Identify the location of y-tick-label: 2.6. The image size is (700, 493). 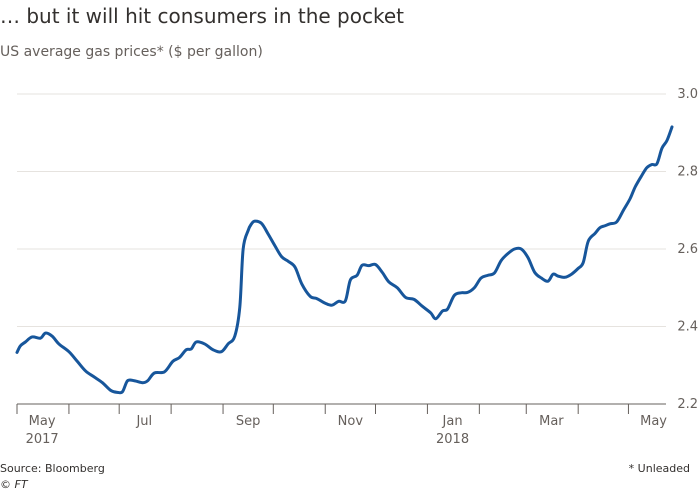
(687, 249).